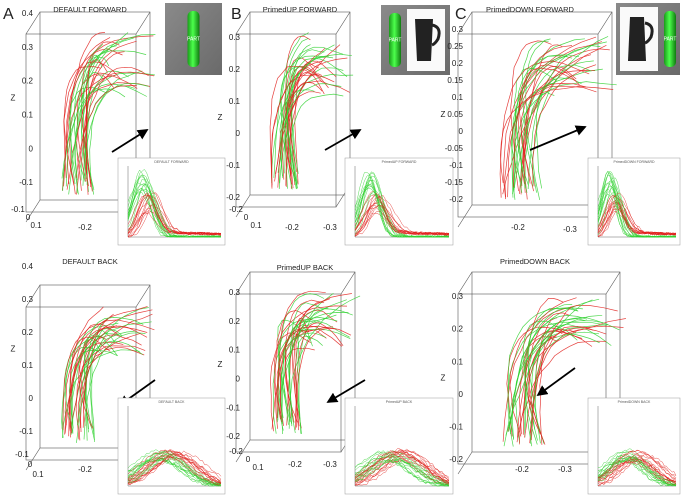 The width and height of the screenshot is (681, 500). Describe the element at coordinates (634, 402) in the screenshot. I see `inset-title: PrimedDOWN BACK` at that location.